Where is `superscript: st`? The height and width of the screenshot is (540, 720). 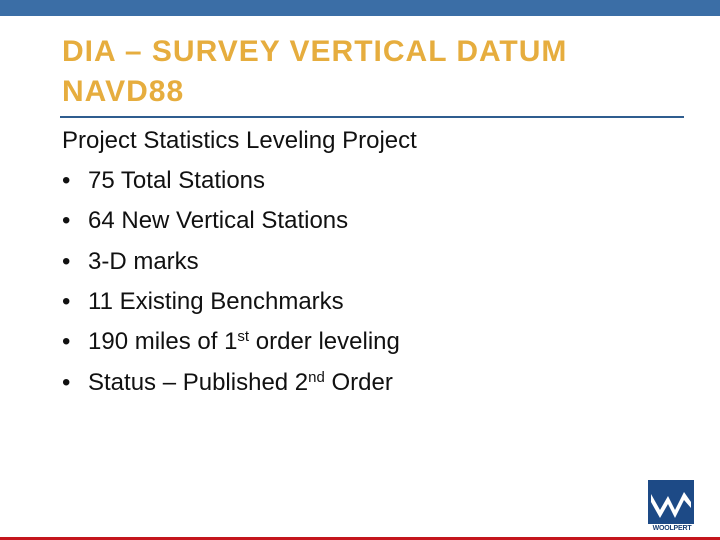
superscript: st is located at coordinates (243, 337).